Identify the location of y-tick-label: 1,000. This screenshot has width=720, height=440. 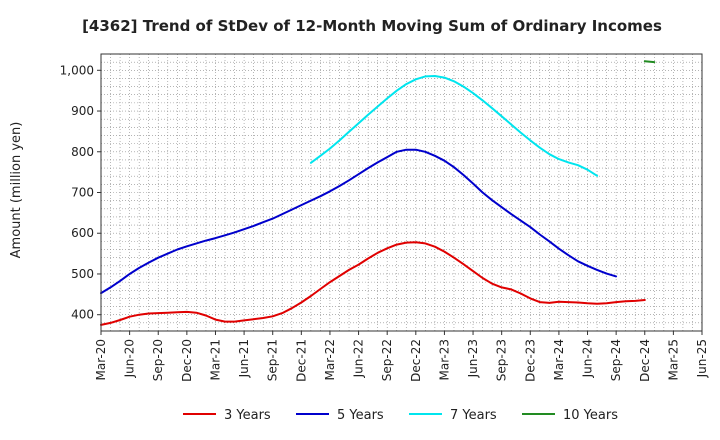
(77, 70).